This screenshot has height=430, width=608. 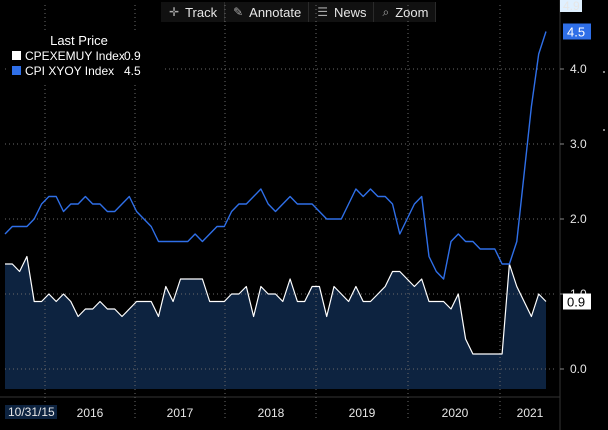 What do you see at coordinates (322, 12) in the screenshot?
I see `news-icon: ☰` at bounding box center [322, 12].